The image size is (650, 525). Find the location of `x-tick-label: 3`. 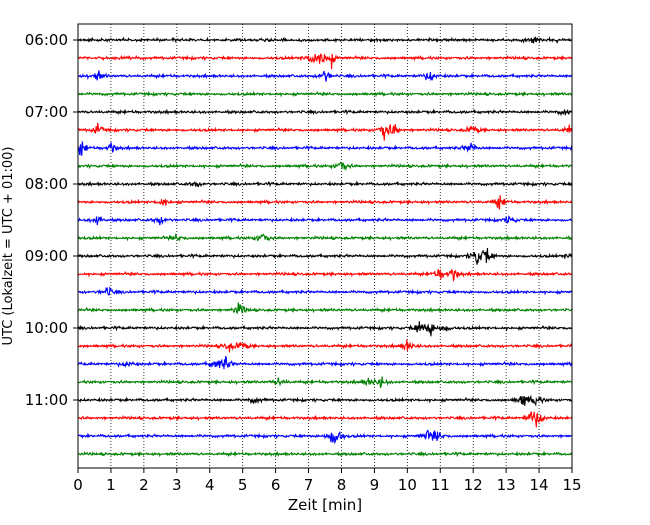

x-tick-label: 3 is located at coordinates (177, 485).